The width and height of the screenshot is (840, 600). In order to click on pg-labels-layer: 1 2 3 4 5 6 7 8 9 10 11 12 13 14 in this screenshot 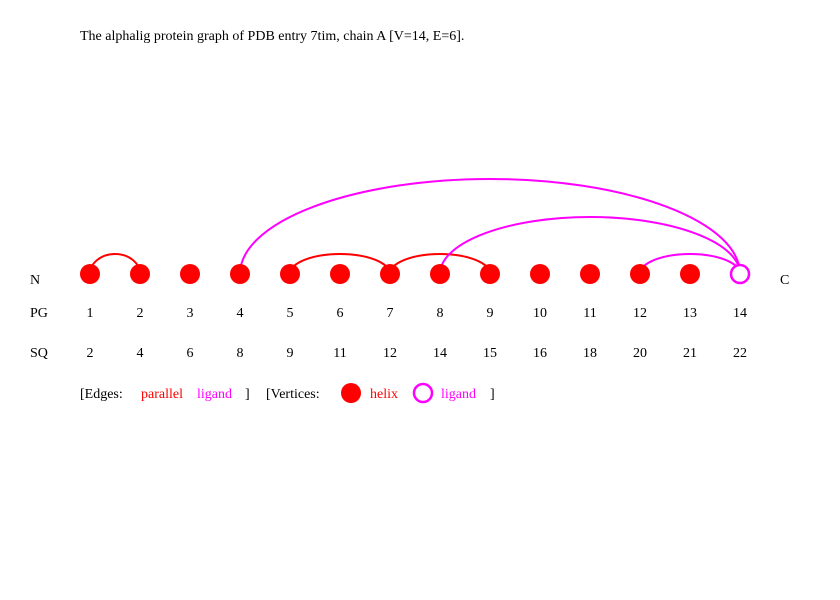, I will do `click(417, 313)`.